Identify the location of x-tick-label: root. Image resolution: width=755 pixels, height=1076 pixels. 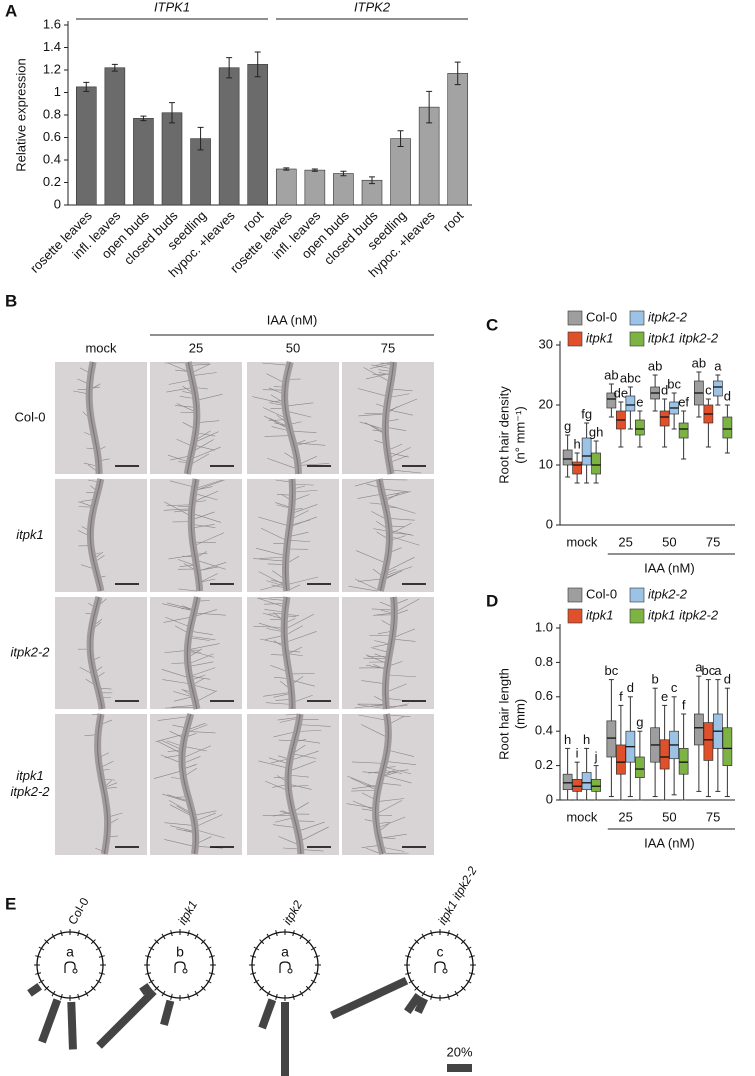
(453, 221).